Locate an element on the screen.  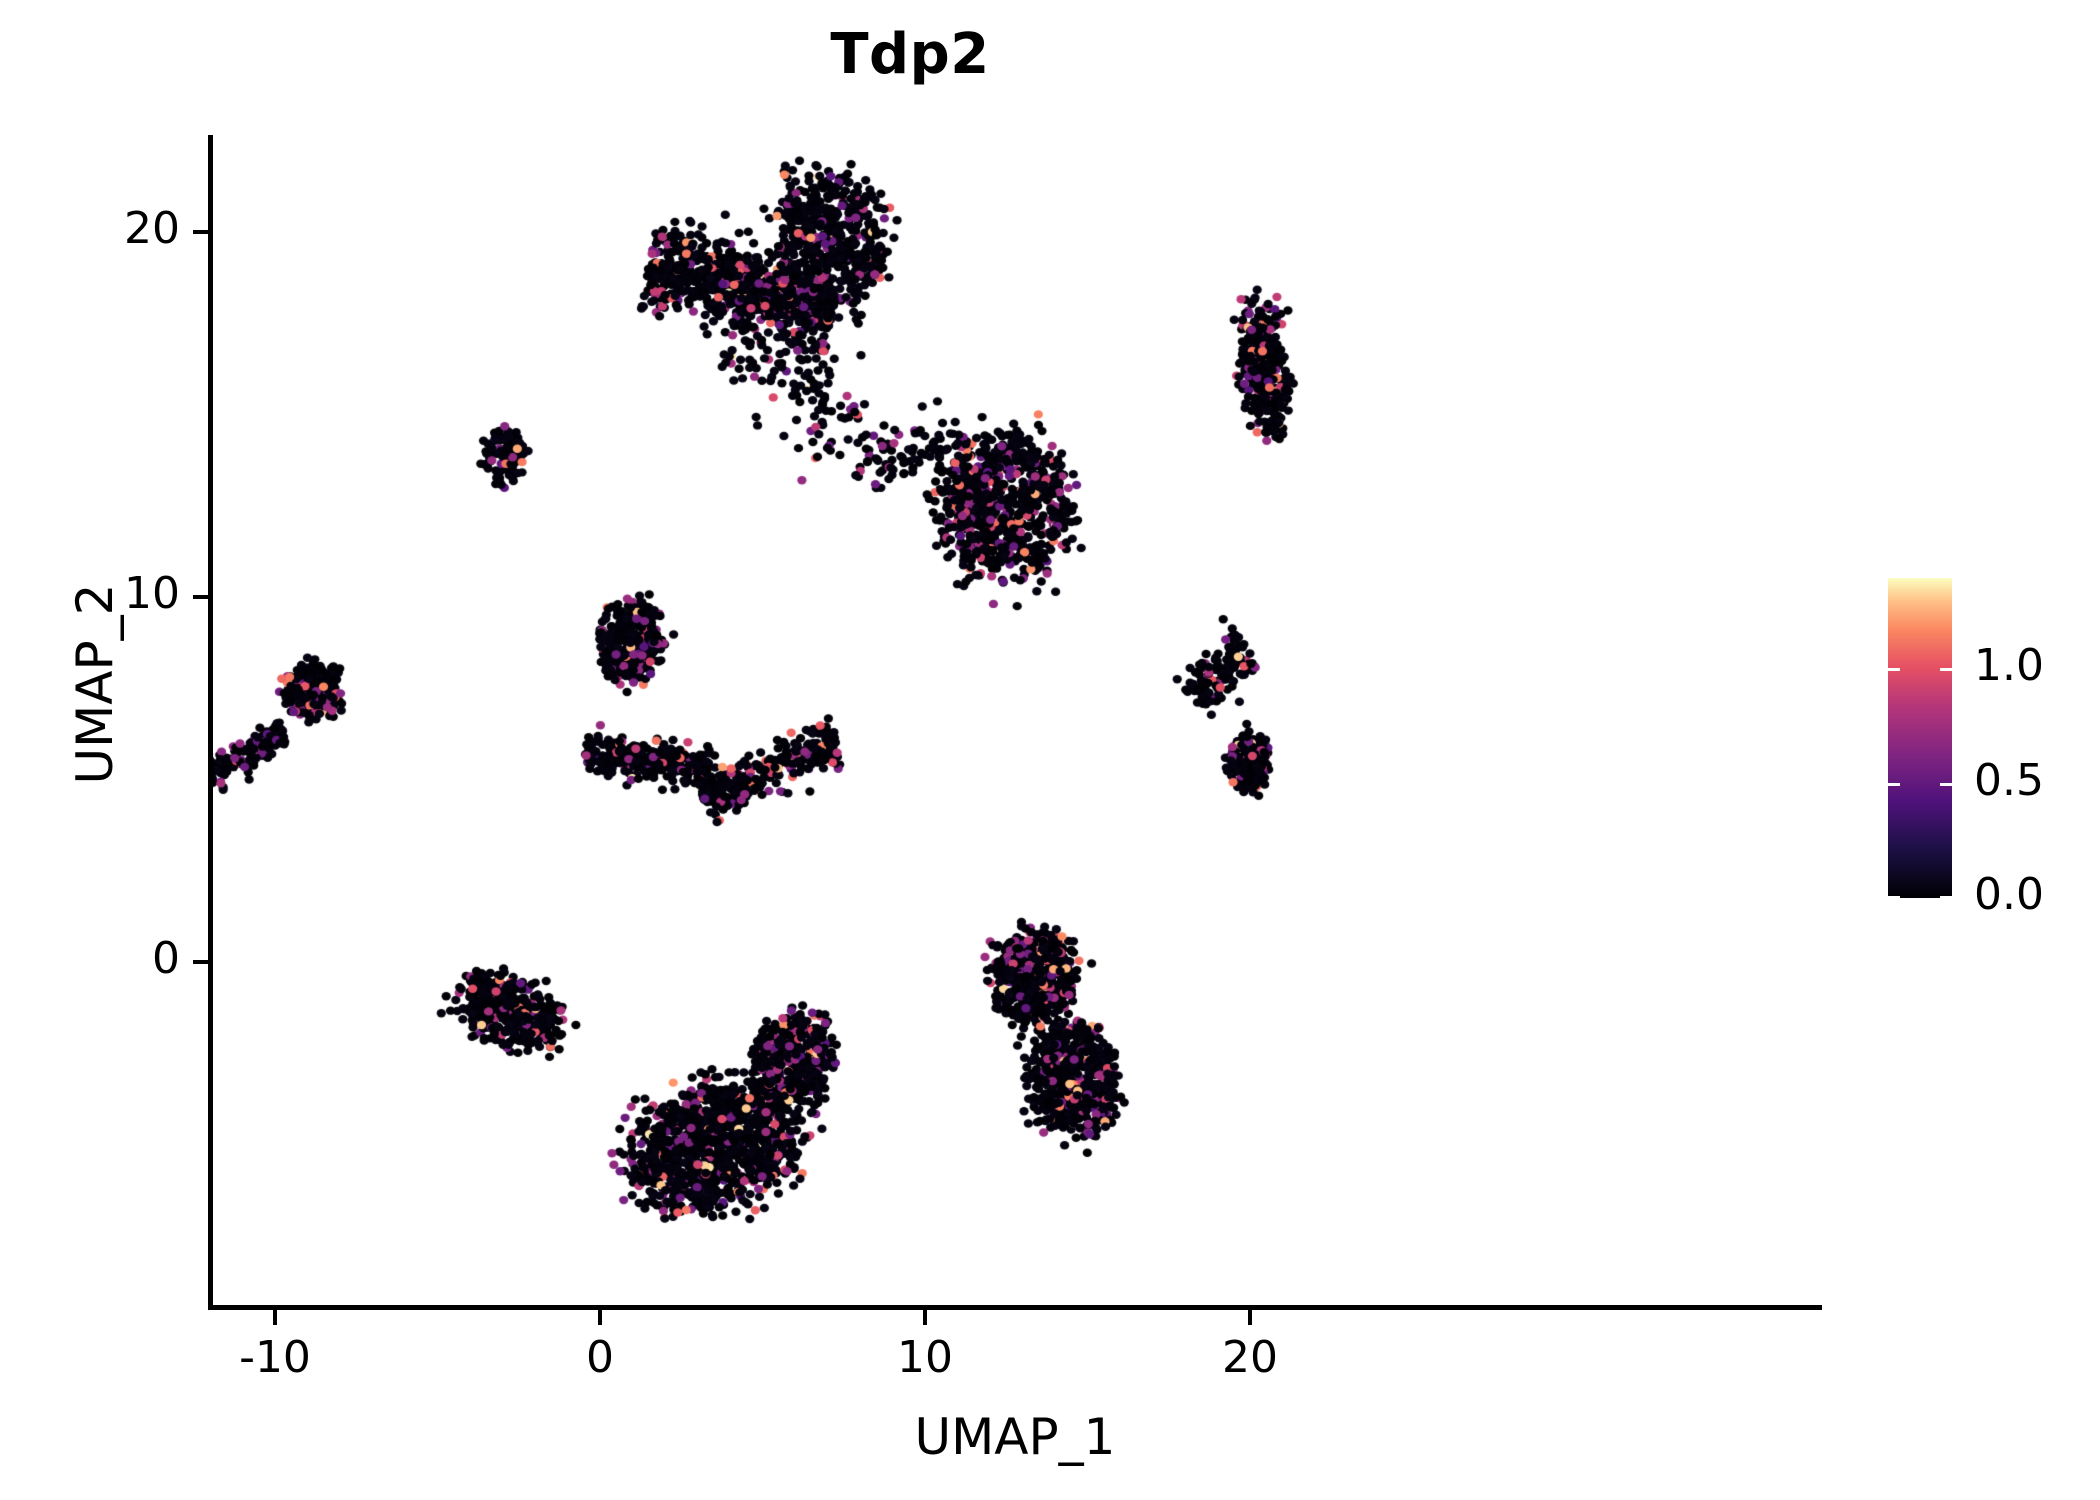
colorbar-label-1.0: 1.0 is located at coordinates (2009, 665).